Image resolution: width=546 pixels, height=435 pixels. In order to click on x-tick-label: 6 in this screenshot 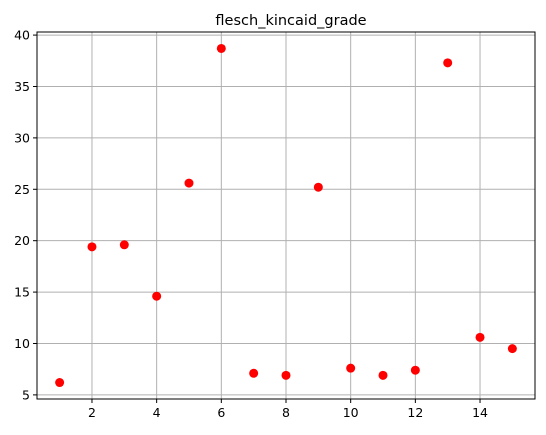, I will do `click(221, 412)`.